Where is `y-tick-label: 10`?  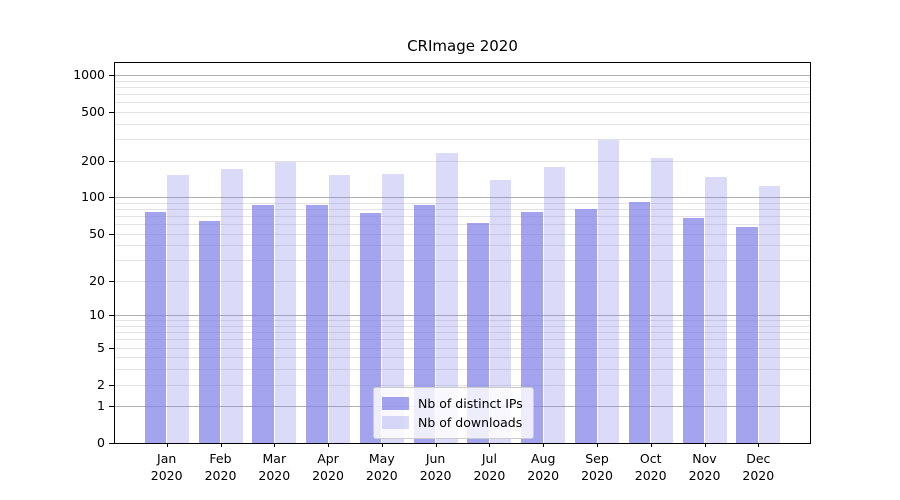
y-tick-label: 10 is located at coordinates (97, 315).